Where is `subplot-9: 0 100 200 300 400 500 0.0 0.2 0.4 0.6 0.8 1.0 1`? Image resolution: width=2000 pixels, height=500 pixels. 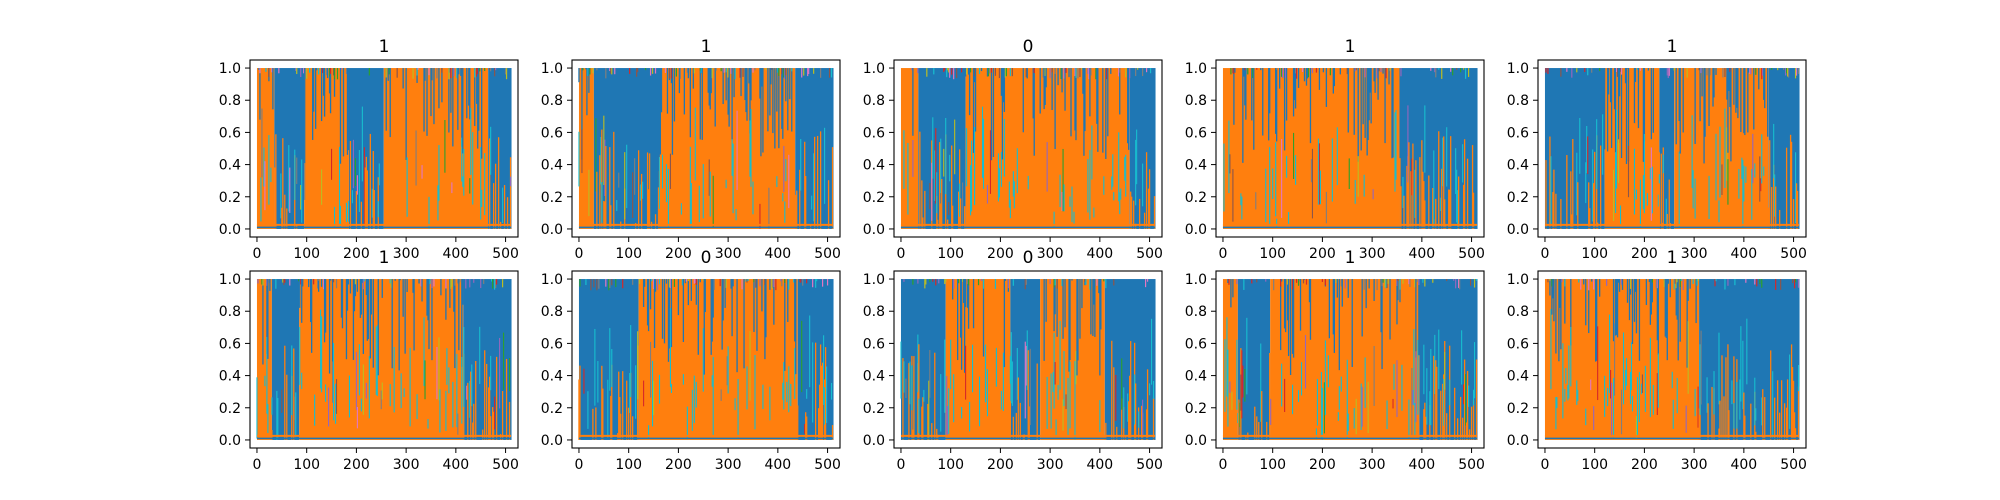 subplot-9: 0 100 200 300 400 500 0.0 0.2 0.4 0.6 0.8 1.0 1 is located at coordinates (1335, 360).